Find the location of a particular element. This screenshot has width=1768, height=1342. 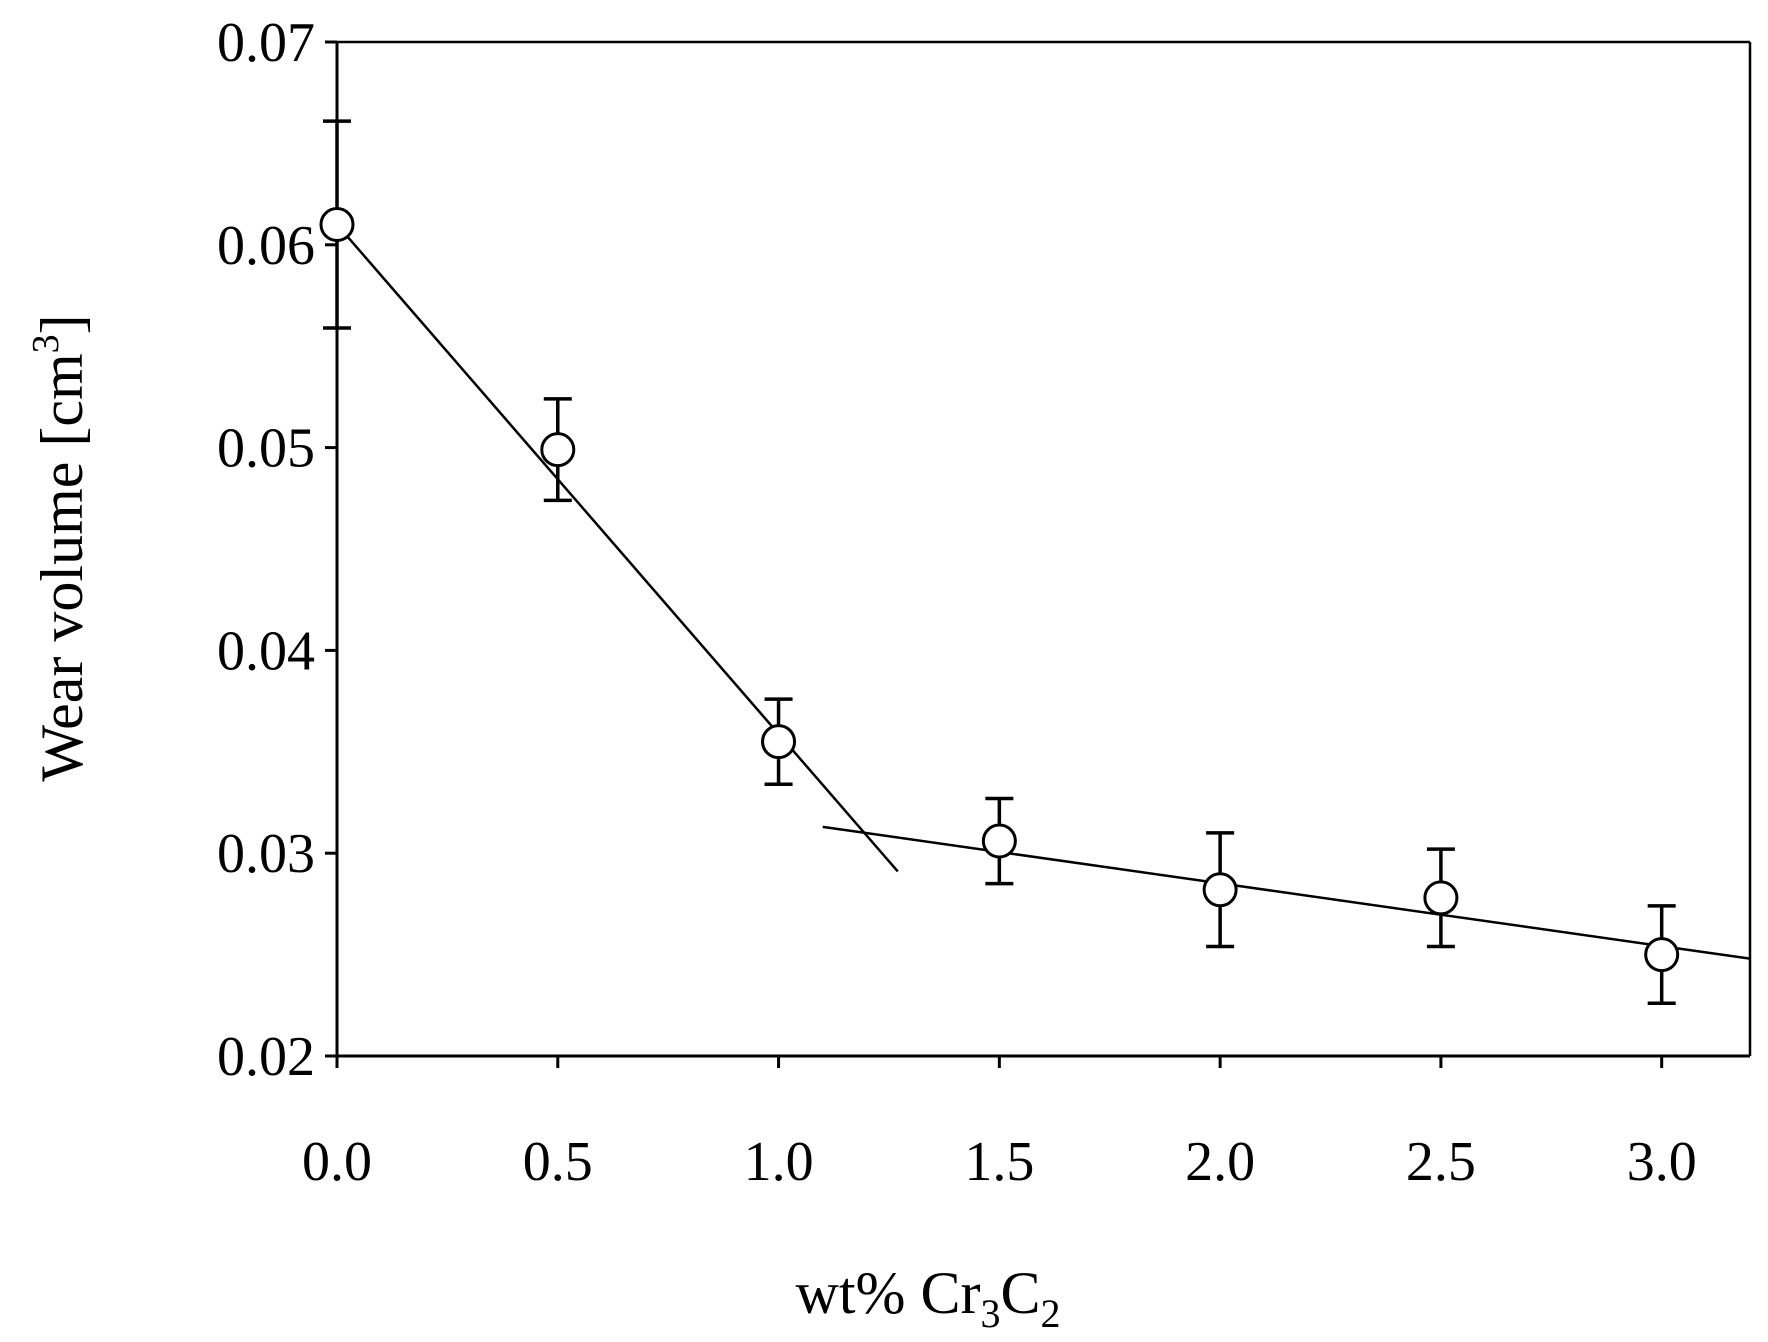

x-axis-title-subscript-2: 2 is located at coordinates (1051, 1313).